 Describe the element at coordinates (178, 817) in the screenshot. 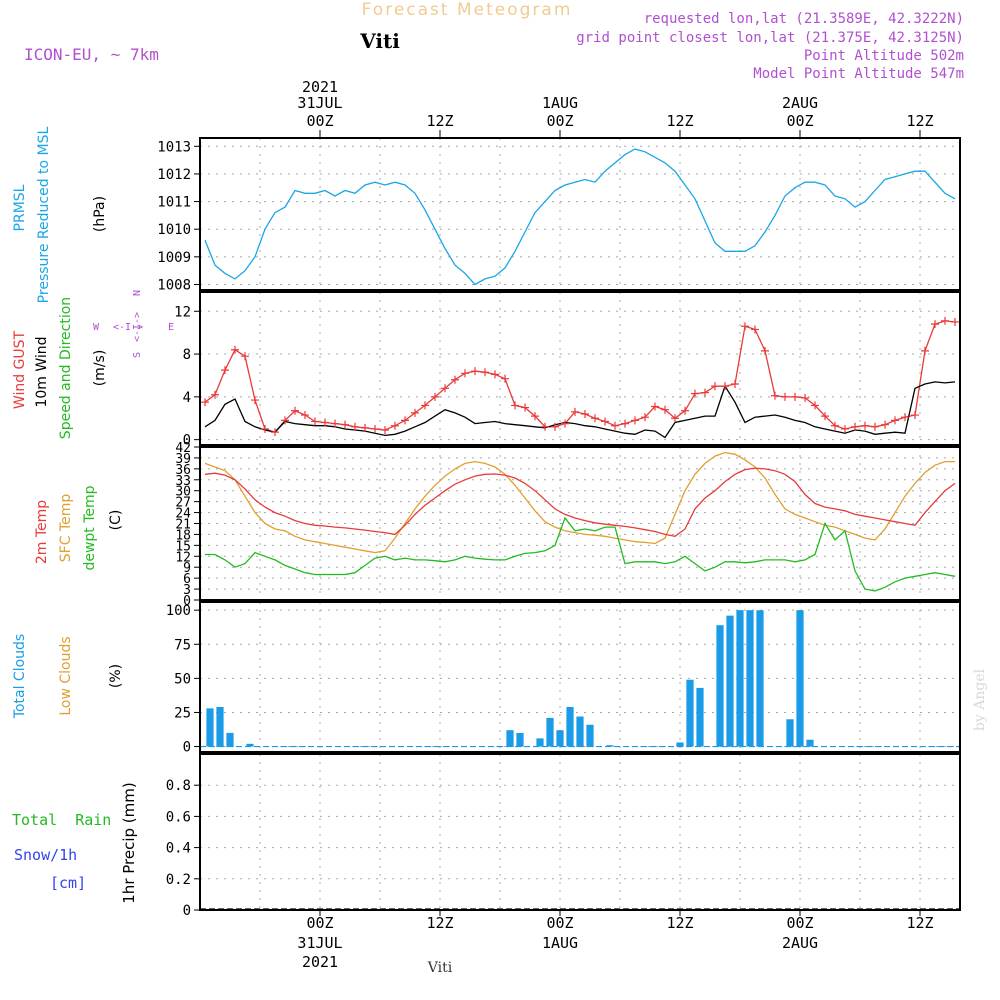

I see `y-tick-label: 0.6` at that location.